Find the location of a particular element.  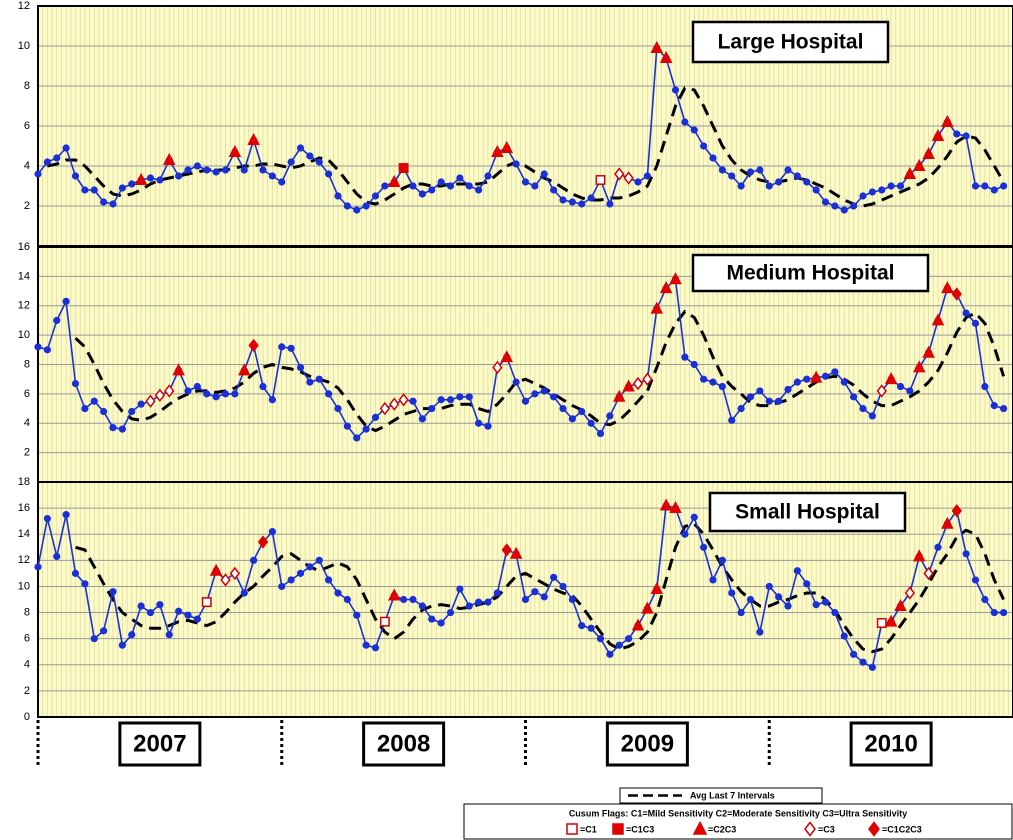

x-tick-label: 2010 is located at coordinates (890, 743).